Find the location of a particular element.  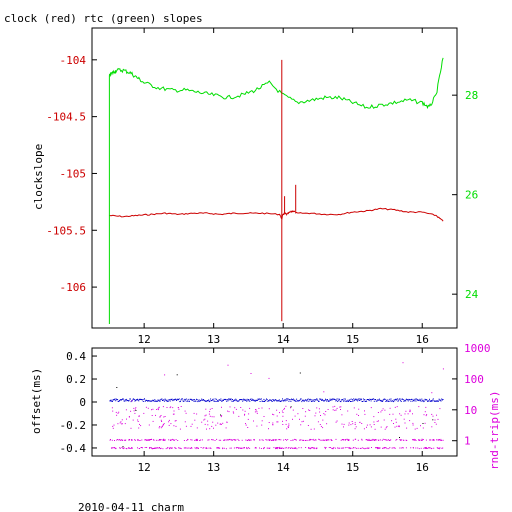

y-tick-label: 0 is located at coordinates (82, 402).